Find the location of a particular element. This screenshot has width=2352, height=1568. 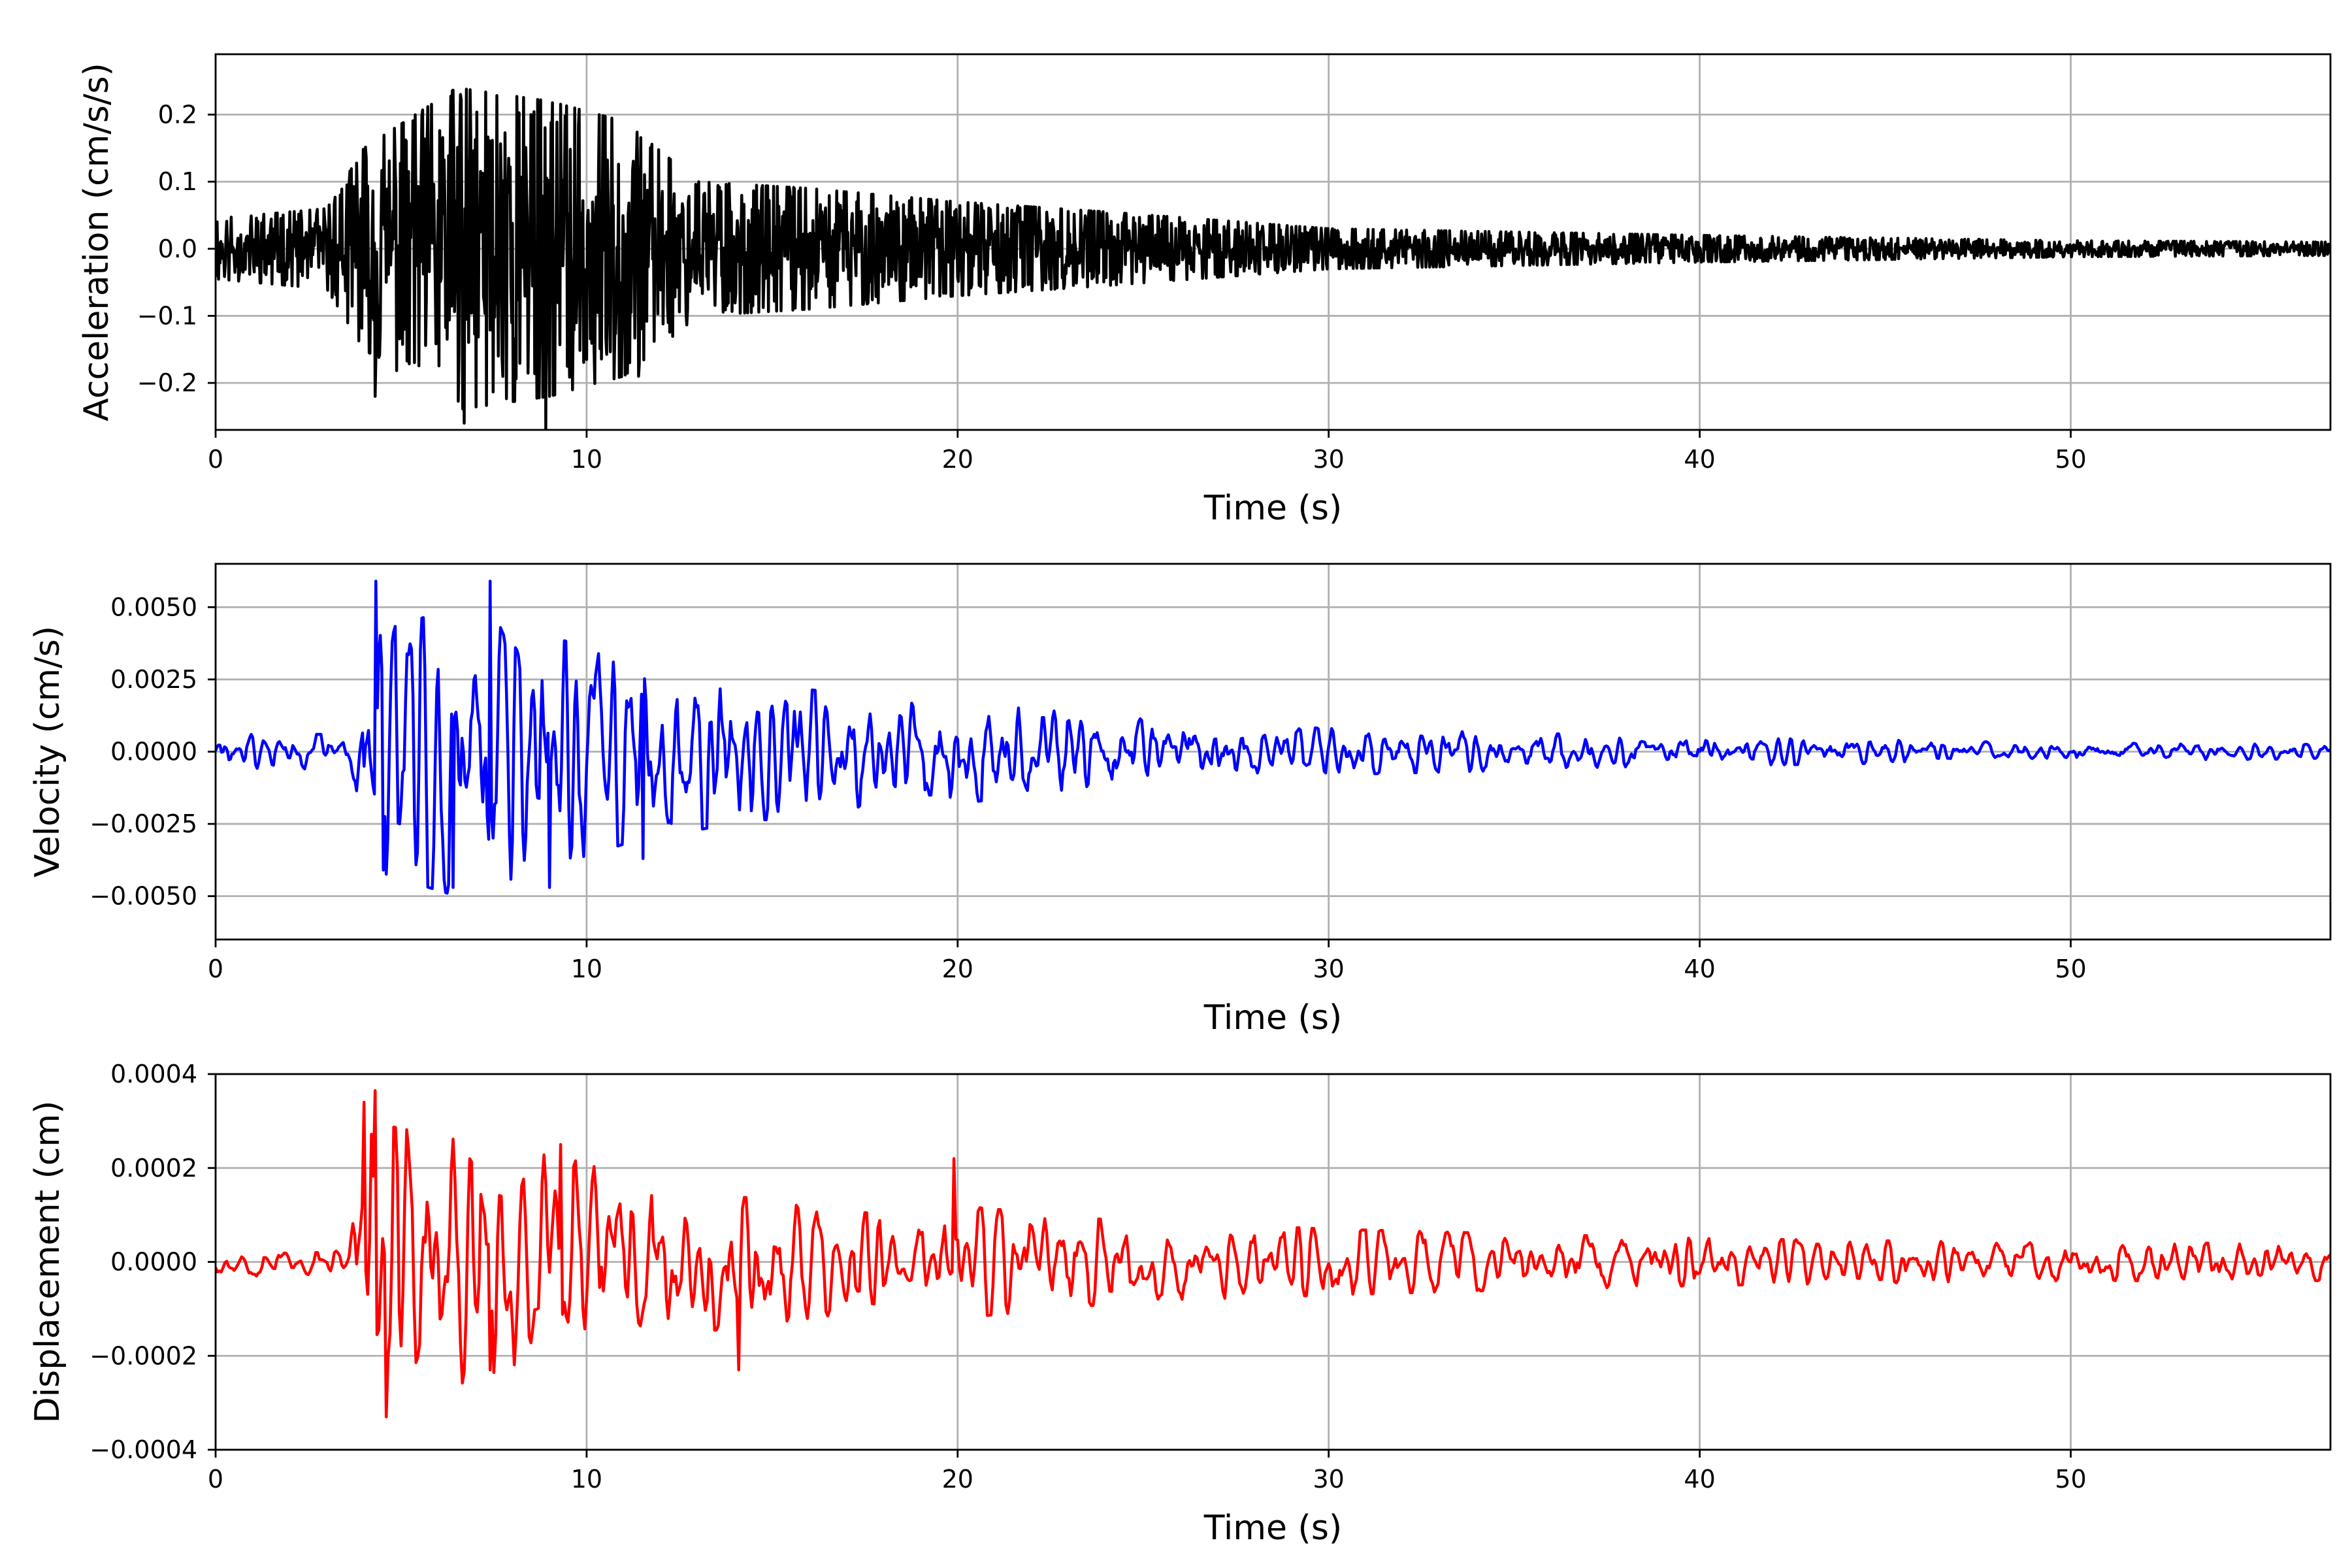

acceleration-x-tick-label: 30 is located at coordinates (1329, 459).